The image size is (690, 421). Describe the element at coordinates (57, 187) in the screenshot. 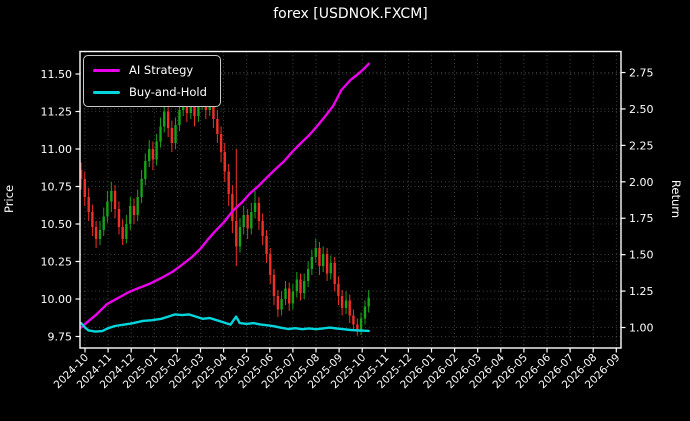

I see `y-tick-label-price: 10.75` at that location.